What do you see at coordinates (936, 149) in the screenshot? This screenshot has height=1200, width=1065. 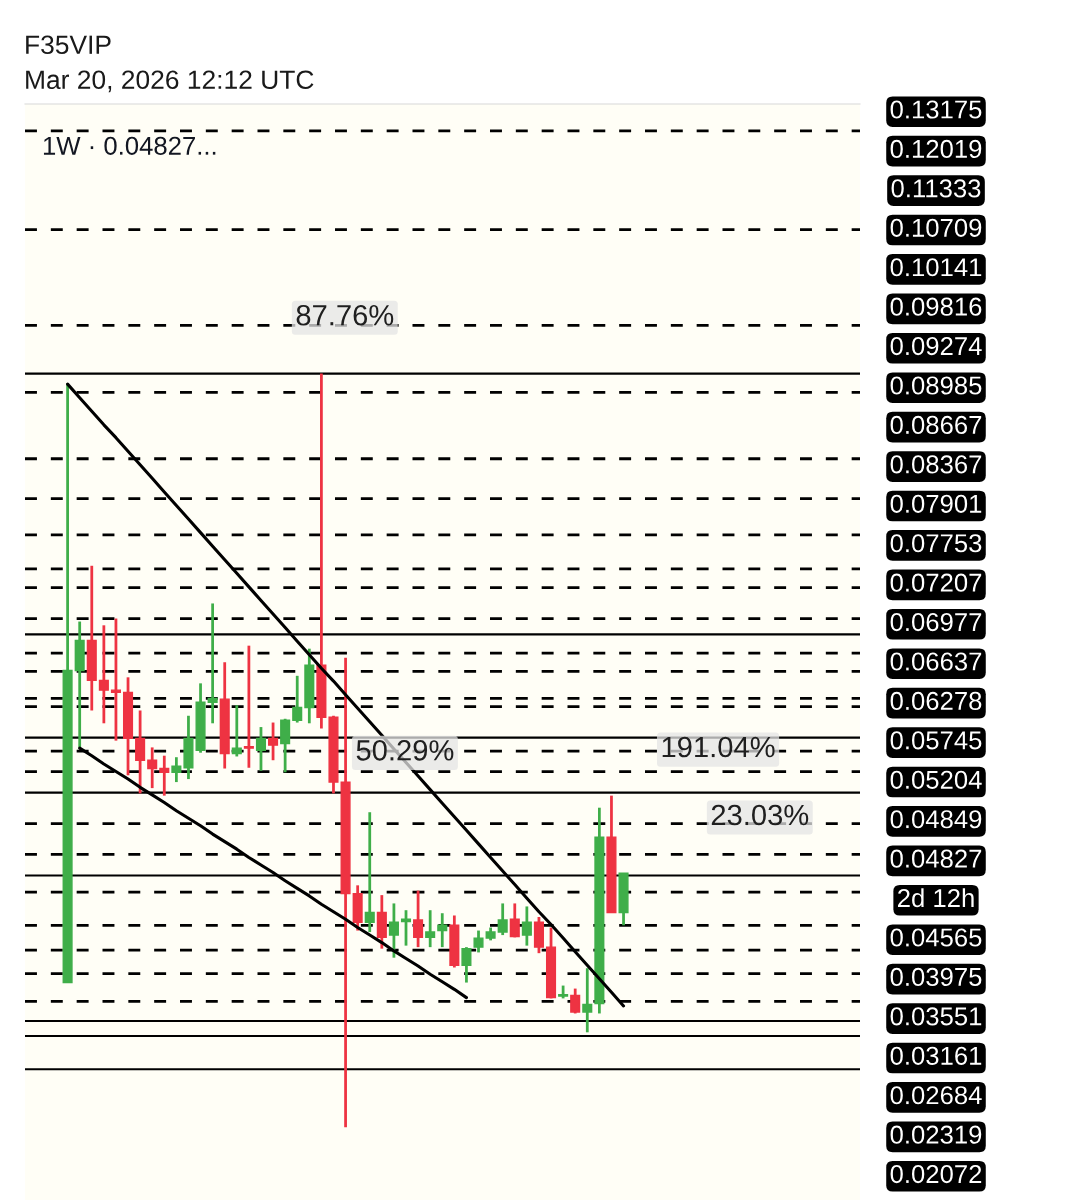 I see `text: 0.12019` at bounding box center [936, 149].